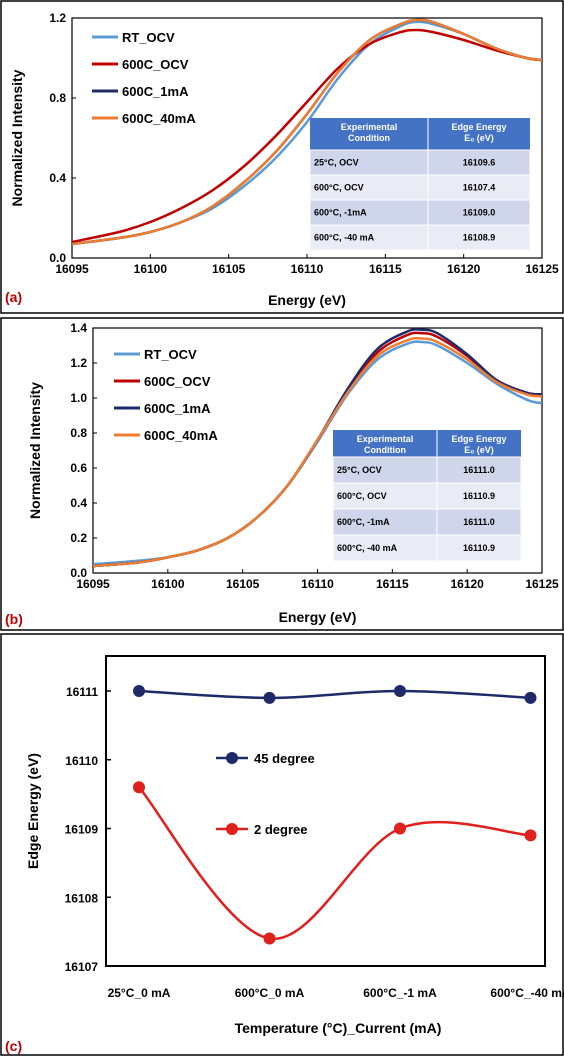 The width and height of the screenshot is (564, 1057). Describe the element at coordinates (139, 993) in the screenshot. I see `x-category-label: 25°C_0 mA` at that location.